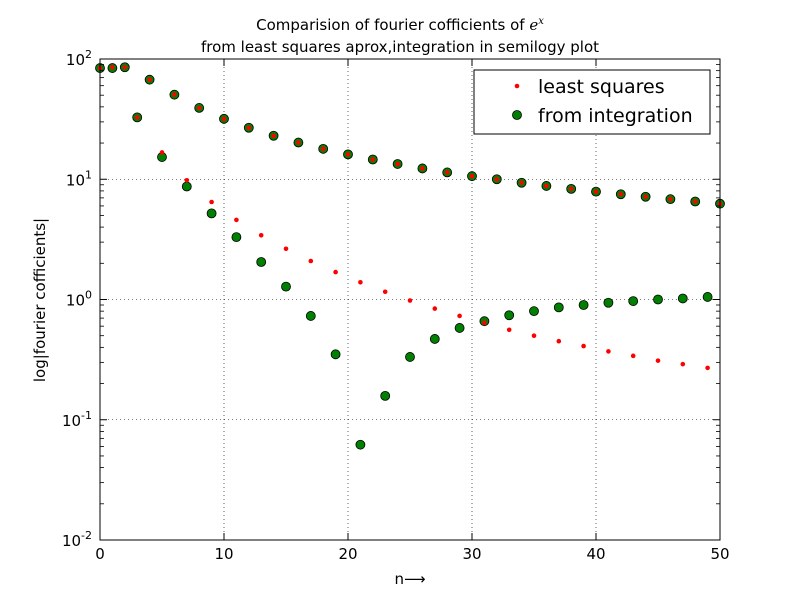 This screenshot has height=600, width=800. I want to click on x-axis-label: n⟶, so click(409, 579).